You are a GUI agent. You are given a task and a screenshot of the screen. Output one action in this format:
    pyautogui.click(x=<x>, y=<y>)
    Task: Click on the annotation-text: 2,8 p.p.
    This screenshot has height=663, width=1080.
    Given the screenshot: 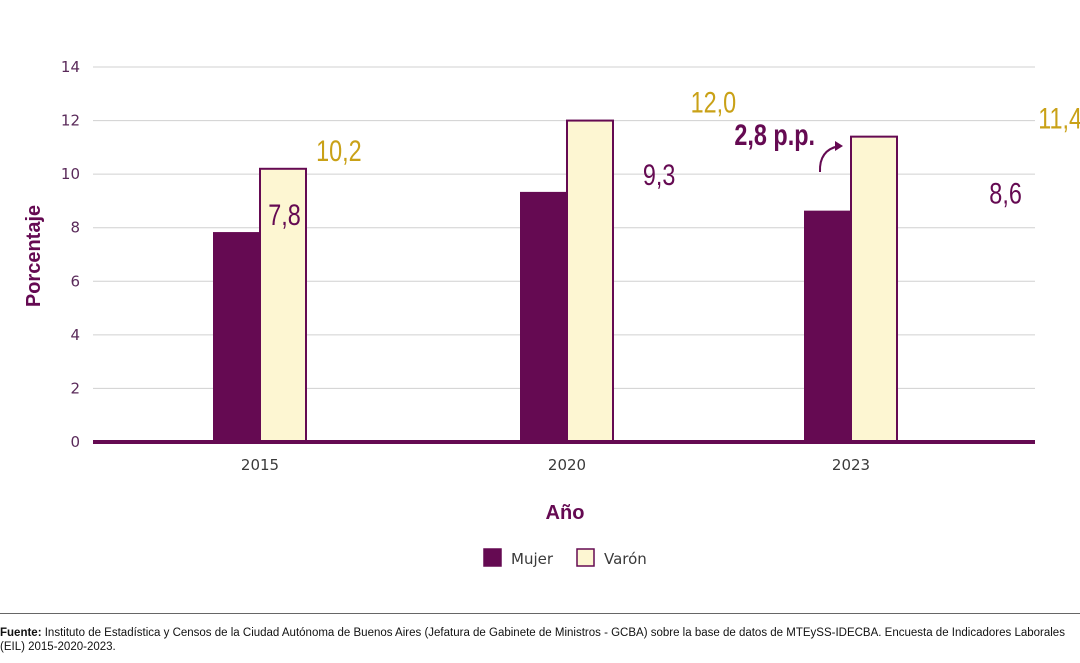 What is the action you would take?
    pyautogui.click(x=774, y=134)
    